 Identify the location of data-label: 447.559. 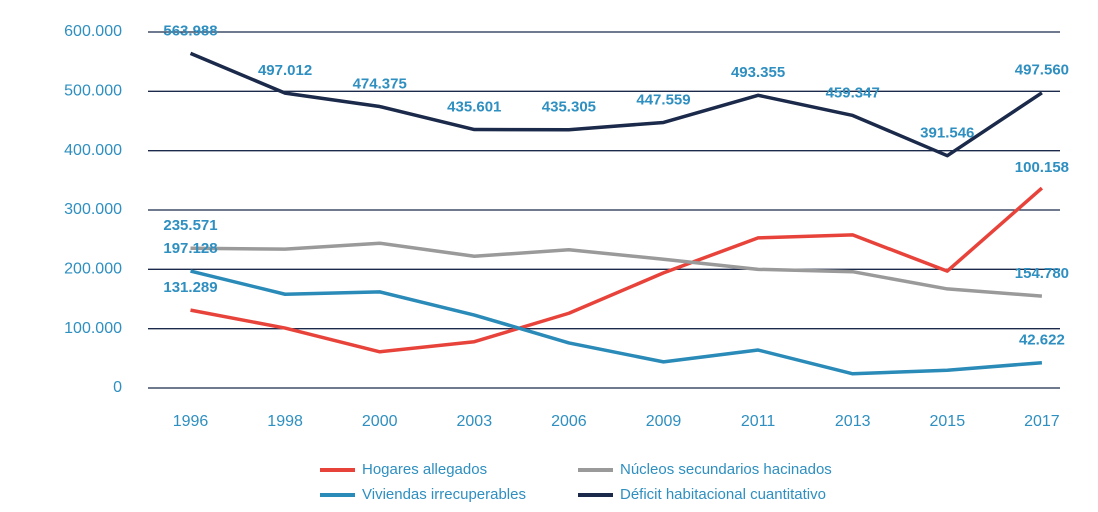
(663, 99).